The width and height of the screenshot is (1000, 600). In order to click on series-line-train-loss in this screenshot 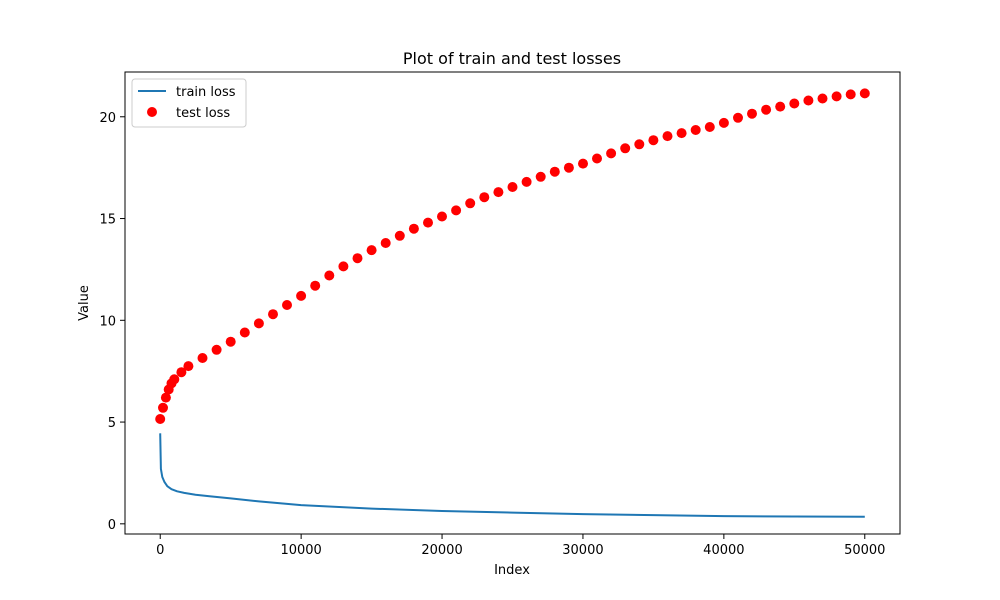, I will do `click(512, 475)`.